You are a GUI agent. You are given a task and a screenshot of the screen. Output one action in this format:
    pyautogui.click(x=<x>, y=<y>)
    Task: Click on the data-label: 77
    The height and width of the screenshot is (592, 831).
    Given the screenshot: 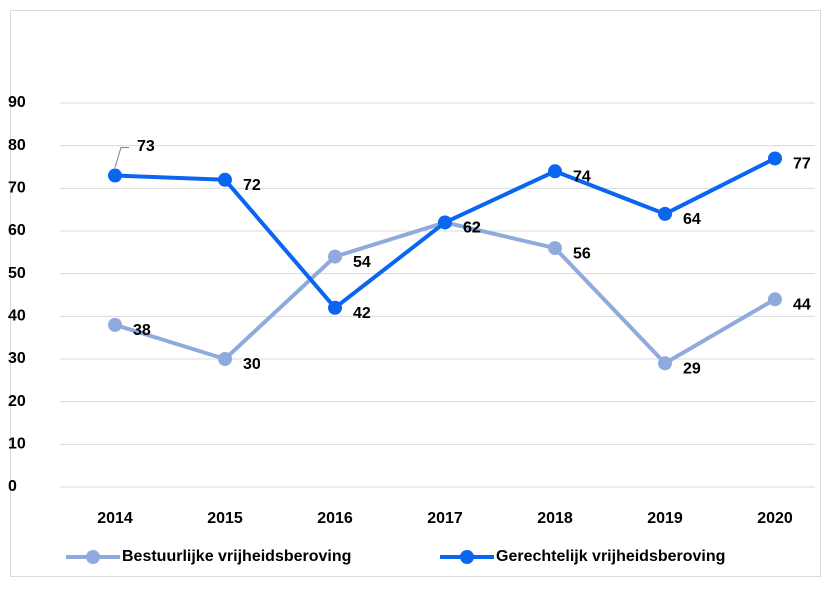 What is the action you would take?
    pyautogui.click(x=802, y=164)
    